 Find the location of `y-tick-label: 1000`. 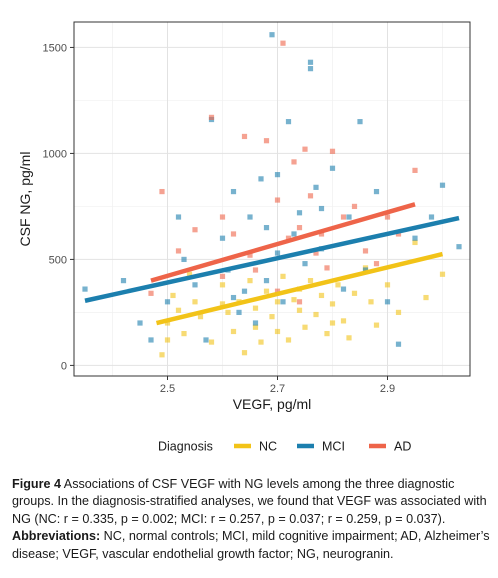

y-tick-label: 1000 is located at coordinates (55, 154).